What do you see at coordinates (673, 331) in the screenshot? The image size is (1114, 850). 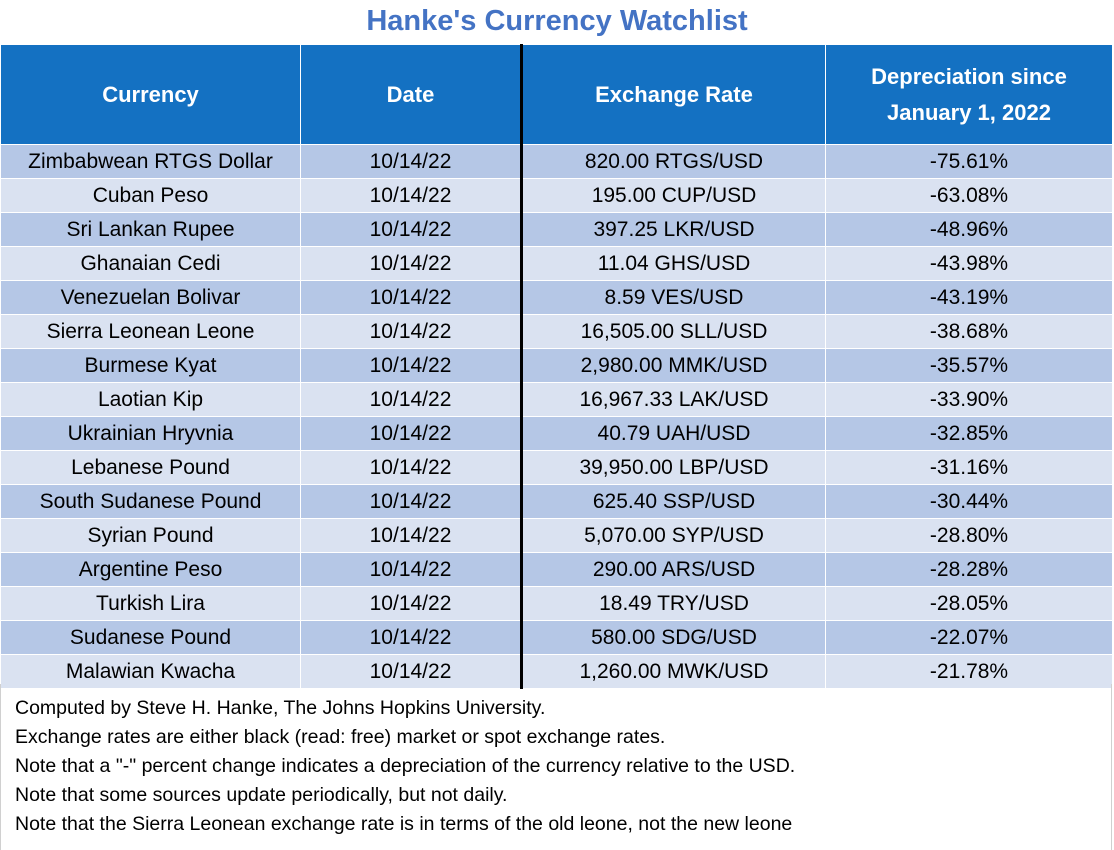 I see `cell-exchange-rate: 16,505.00 SLL/USD` at bounding box center [673, 331].